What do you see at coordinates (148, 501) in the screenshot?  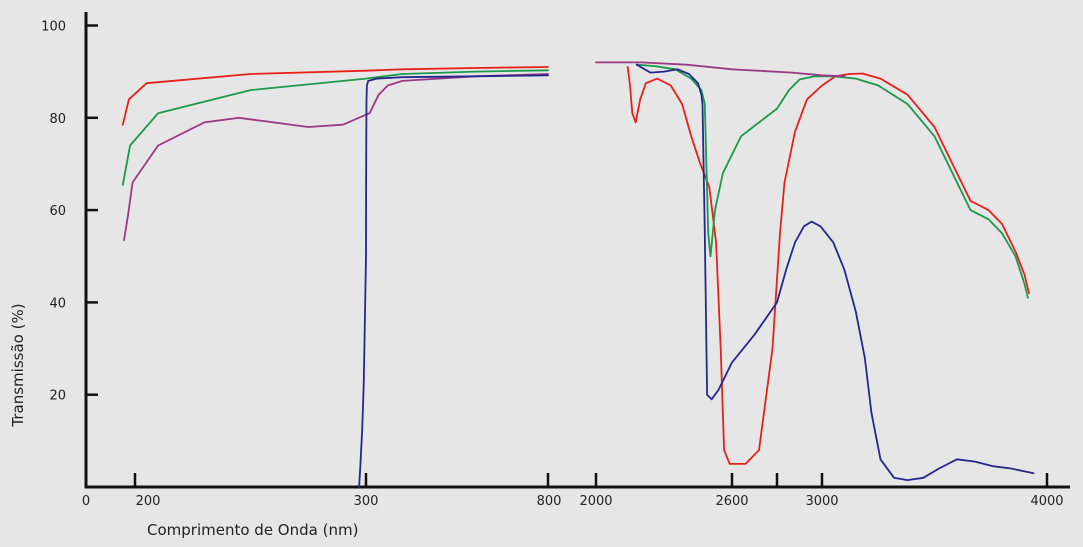 I see `x-tick-label: 200` at bounding box center [148, 501].